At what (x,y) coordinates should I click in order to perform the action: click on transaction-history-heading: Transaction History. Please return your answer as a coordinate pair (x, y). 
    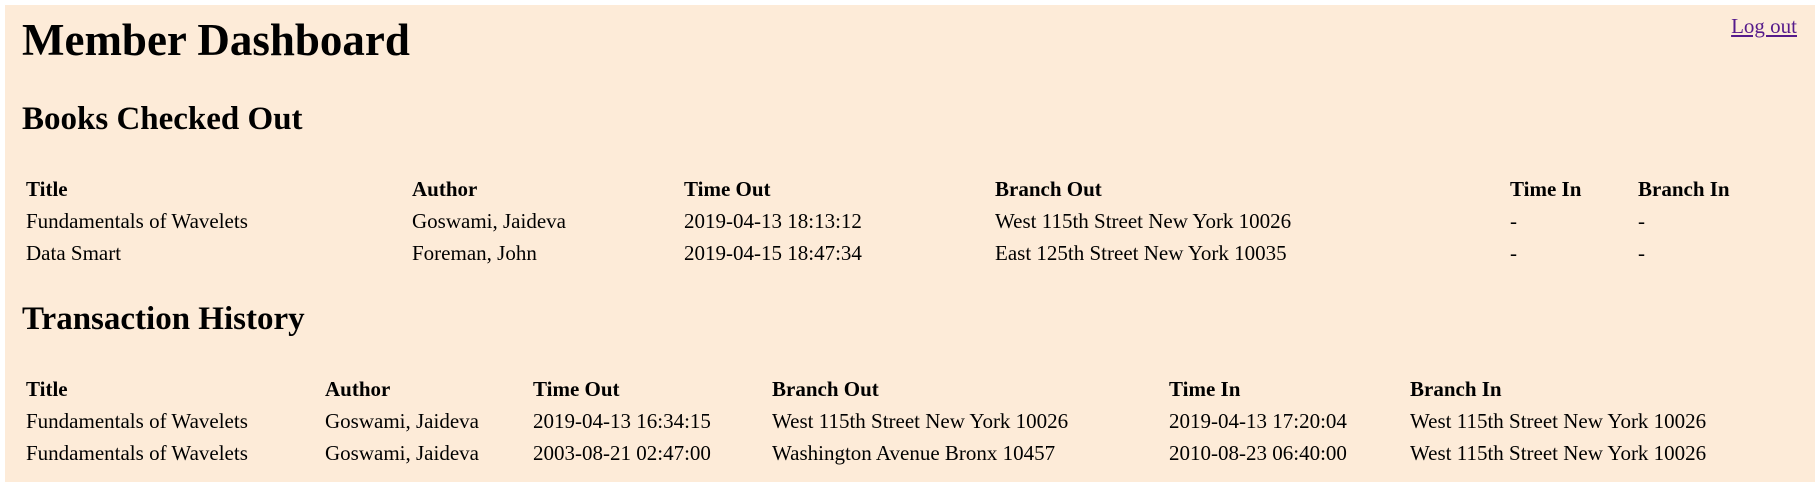
    Looking at the image, I should click on (163, 319).